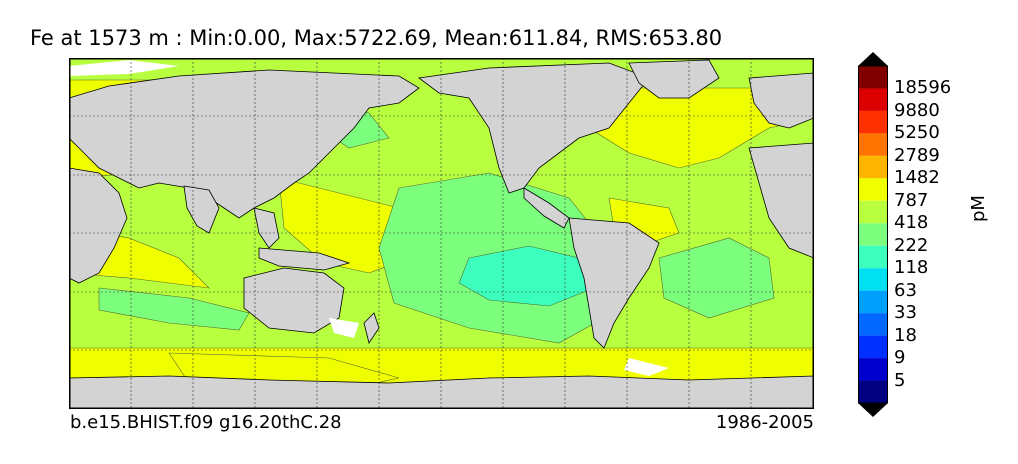 The height and width of the screenshot is (464, 1018). I want to click on indonesia, so click(304, 259).